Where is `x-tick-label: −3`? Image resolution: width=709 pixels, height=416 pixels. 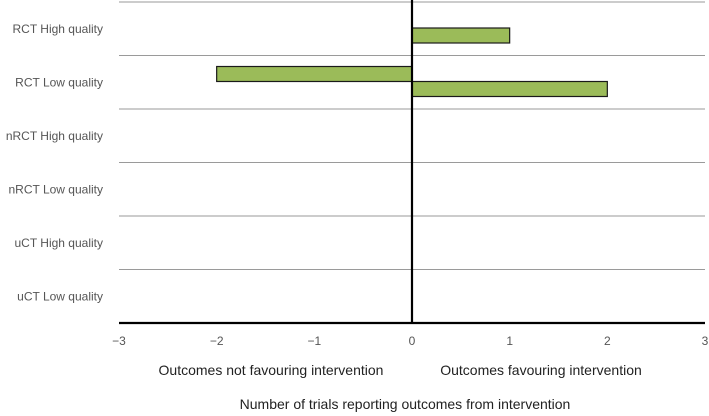
x-tick-label: −3 is located at coordinates (119, 341).